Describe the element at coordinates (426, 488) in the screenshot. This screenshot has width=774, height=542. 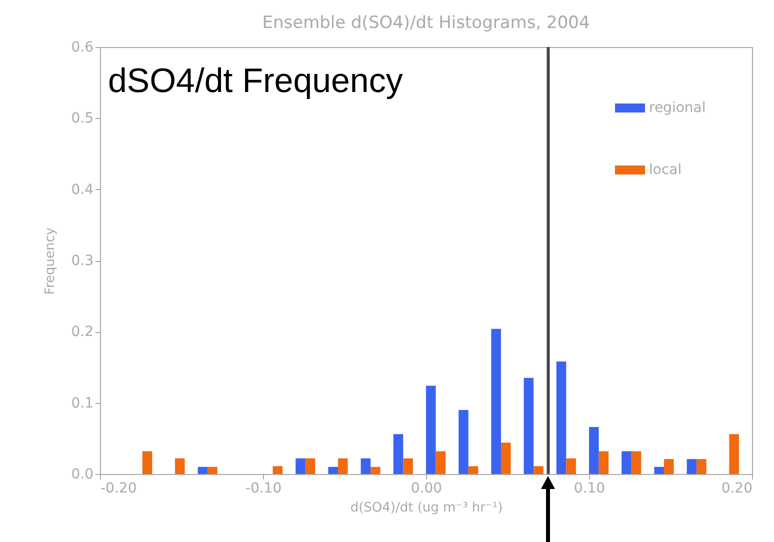
I see `x-tick-label: 0.00` at that location.